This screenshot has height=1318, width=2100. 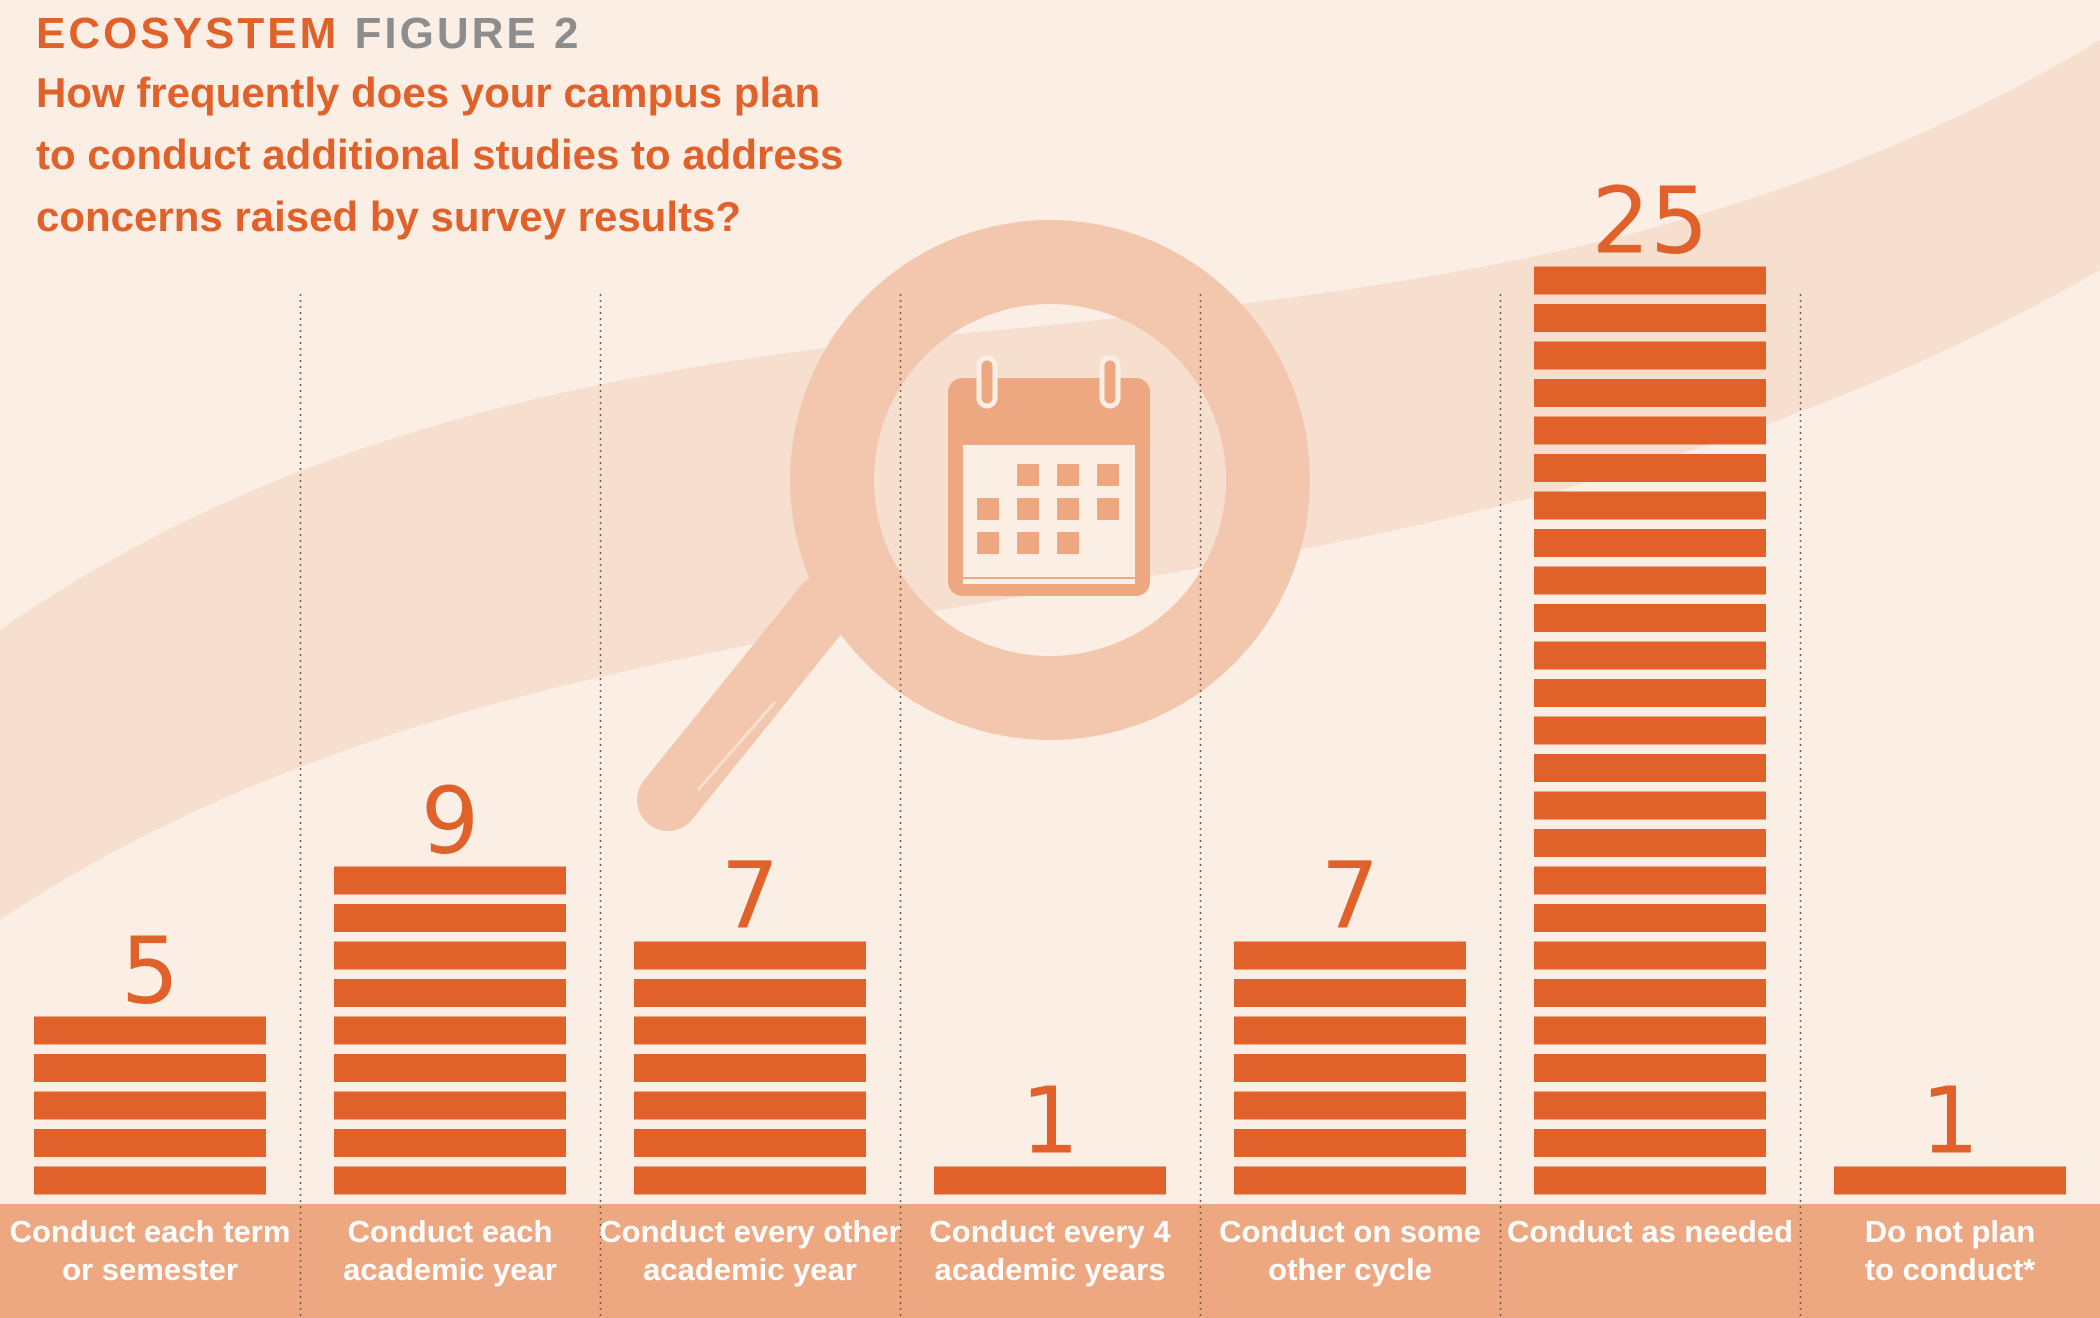 What do you see at coordinates (1350, 1250) in the screenshot?
I see `category-label: Conduct on some other cycle` at bounding box center [1350, 1250].